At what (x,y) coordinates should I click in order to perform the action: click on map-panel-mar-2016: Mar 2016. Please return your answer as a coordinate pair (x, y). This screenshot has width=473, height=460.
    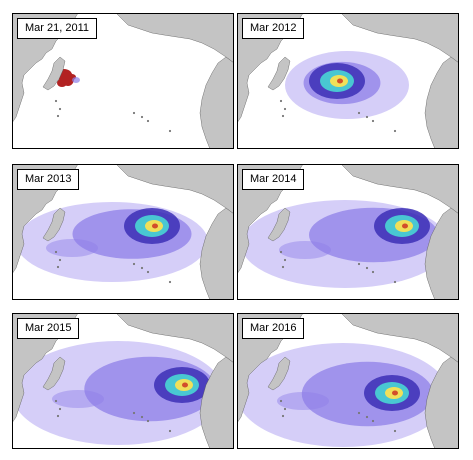
    Looking at the image, I should click on (348, 381).